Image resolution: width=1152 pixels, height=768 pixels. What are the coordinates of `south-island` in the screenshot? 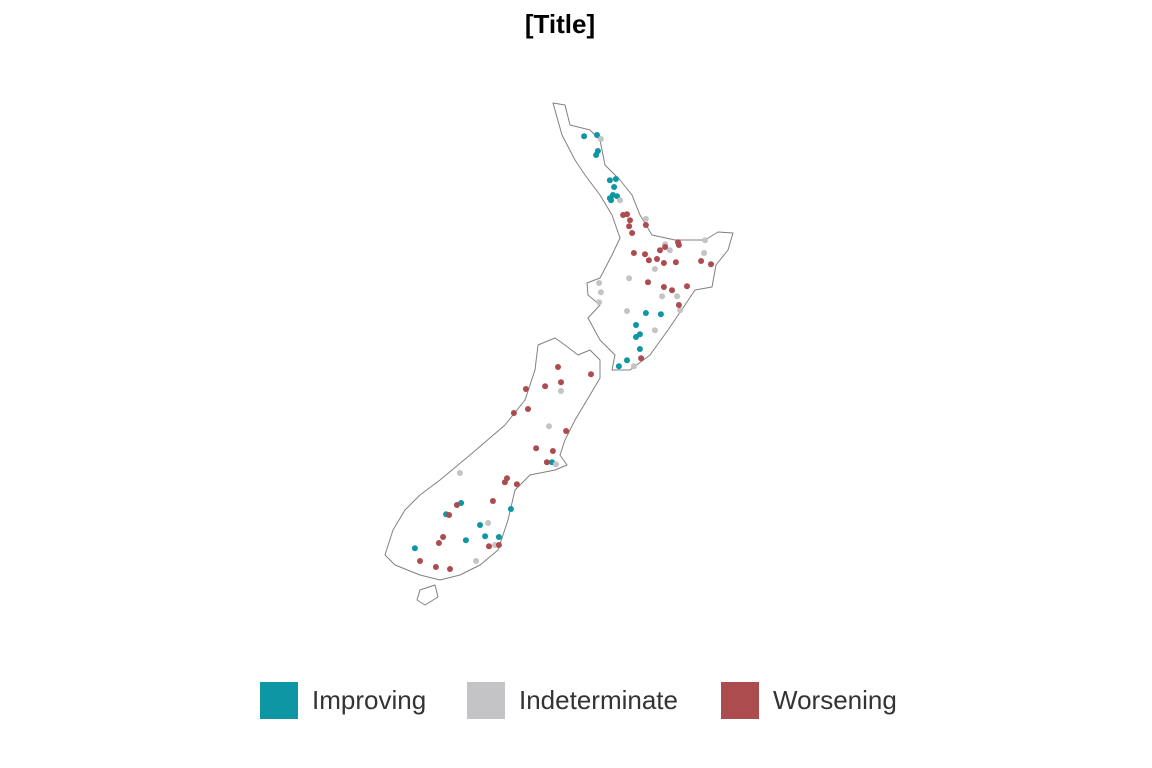 It's located at (492, 459).